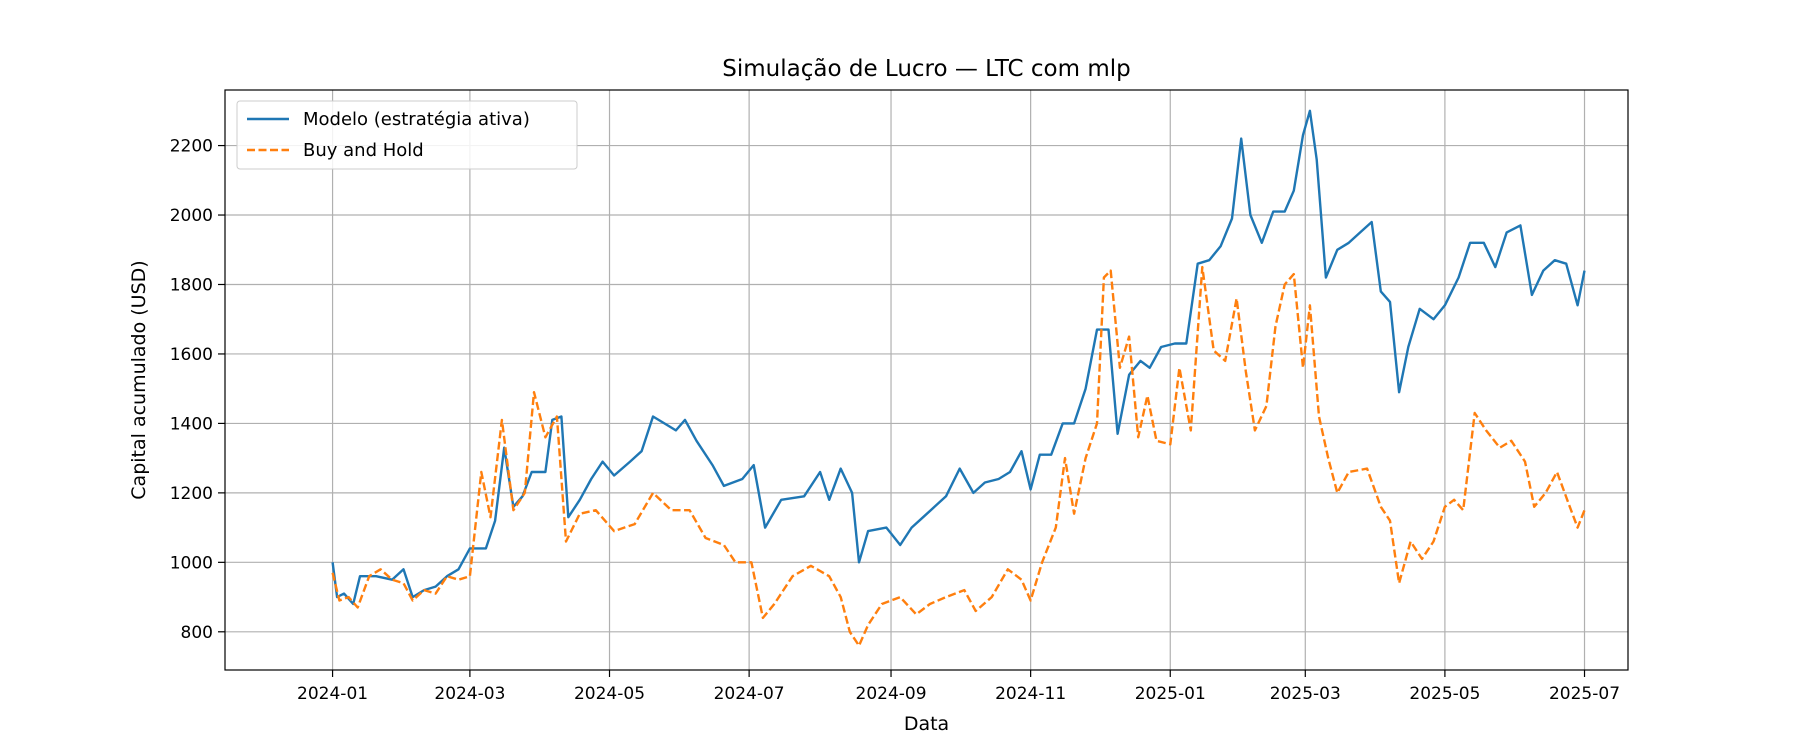  I want to click on y-tick-label: 1600, so click(191, 355).